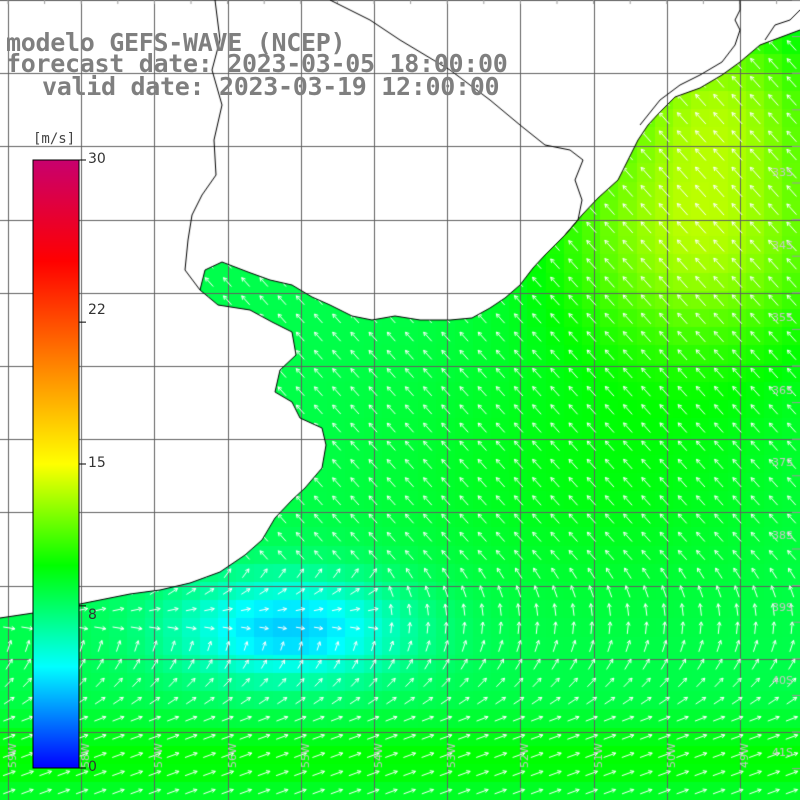 The height and width of the screenshot is (800, 800). I want to click on colorbar, so click(59, 464).